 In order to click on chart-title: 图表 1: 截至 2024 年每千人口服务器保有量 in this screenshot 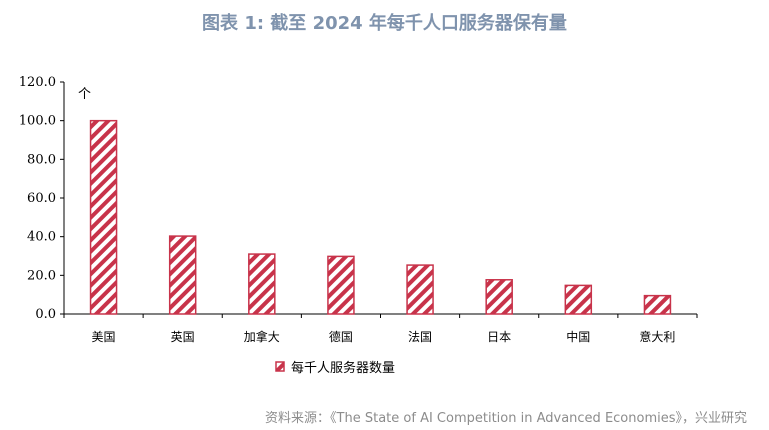, I will do `click(384, 23)`.